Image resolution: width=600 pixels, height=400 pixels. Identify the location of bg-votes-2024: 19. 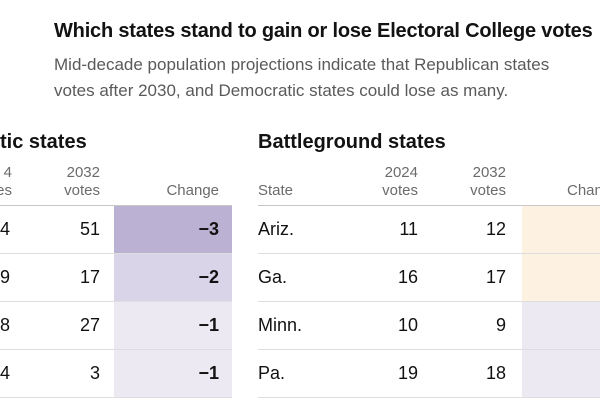
(407, 373).